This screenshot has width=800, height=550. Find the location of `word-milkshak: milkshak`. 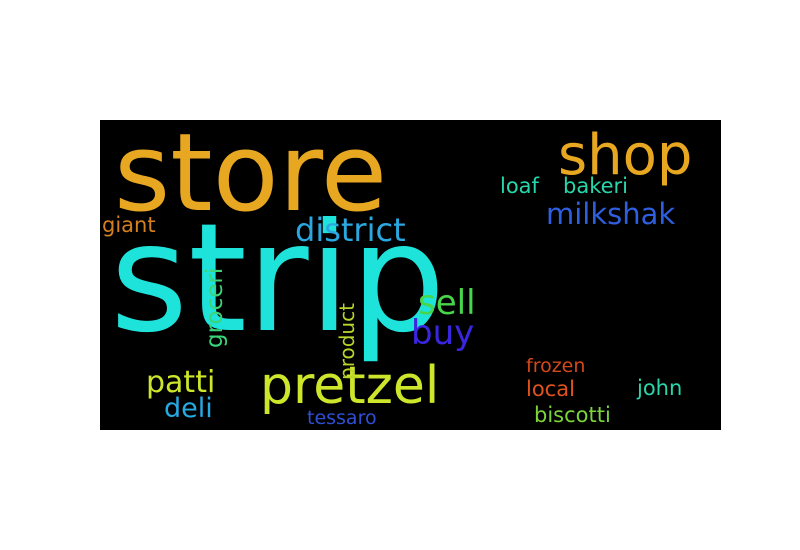

word-milkshak: milkshak is located at coordinates (611, 214).